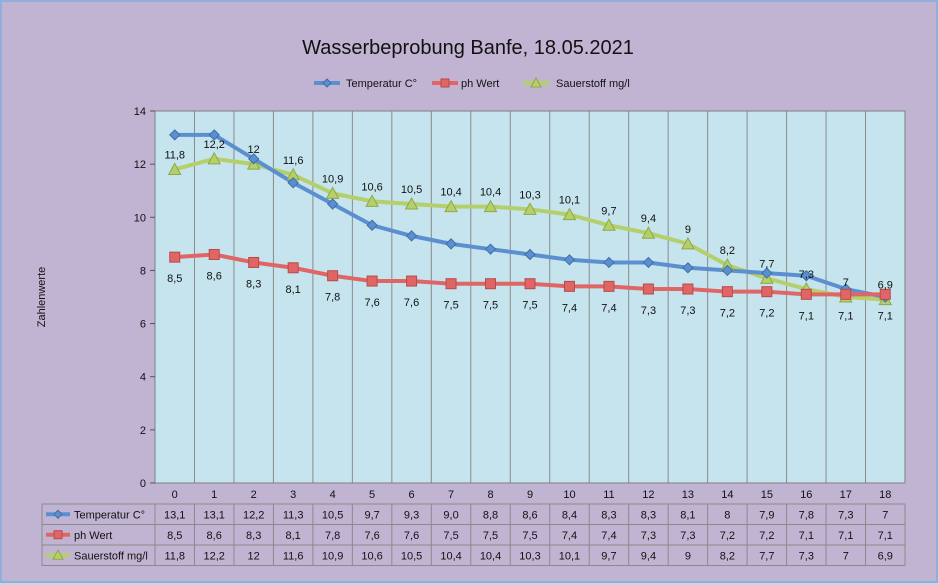  I want to click on data-table-cell: 6,9, so click(885, 556).